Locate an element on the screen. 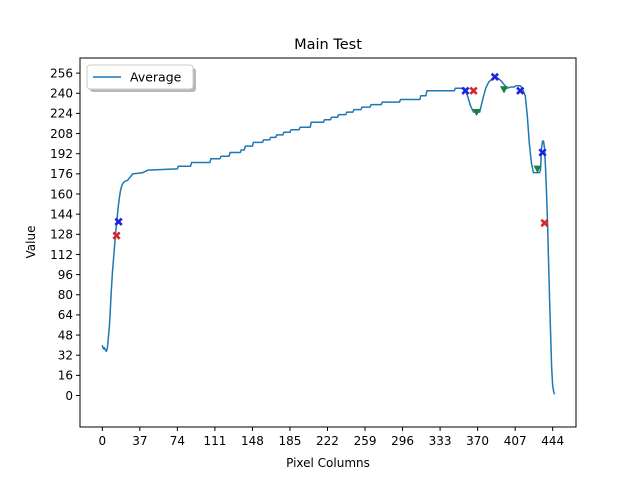 Image resolution: width=640 pixels, height=480 pixels. y-tick-label: 240 is located at coordinates (61, 94).